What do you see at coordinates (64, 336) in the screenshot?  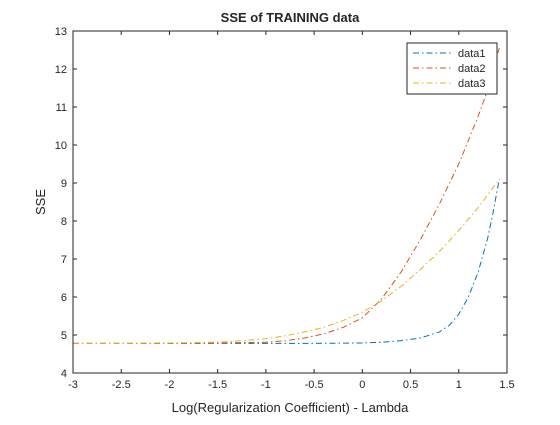 I see `y-tick-label: 5` at bounding box center [64, 336].